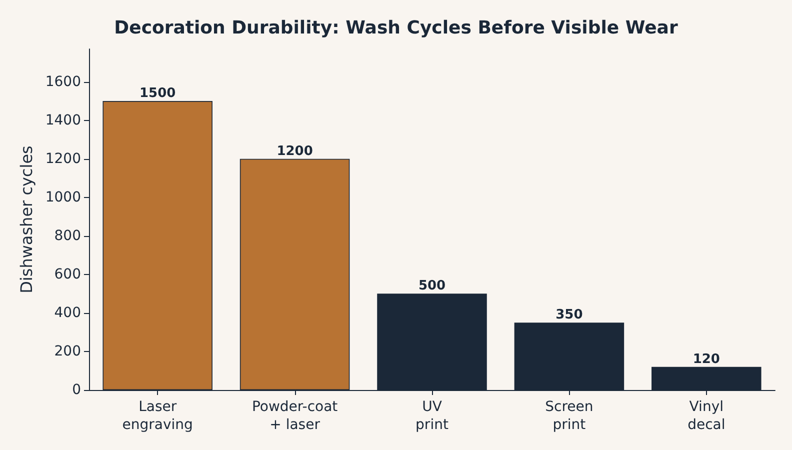 This screenshot has height=450, width=792. Describe the element at coordinates (67, 312) in the screenshot. I see `y-tick-label: 400` at that location.